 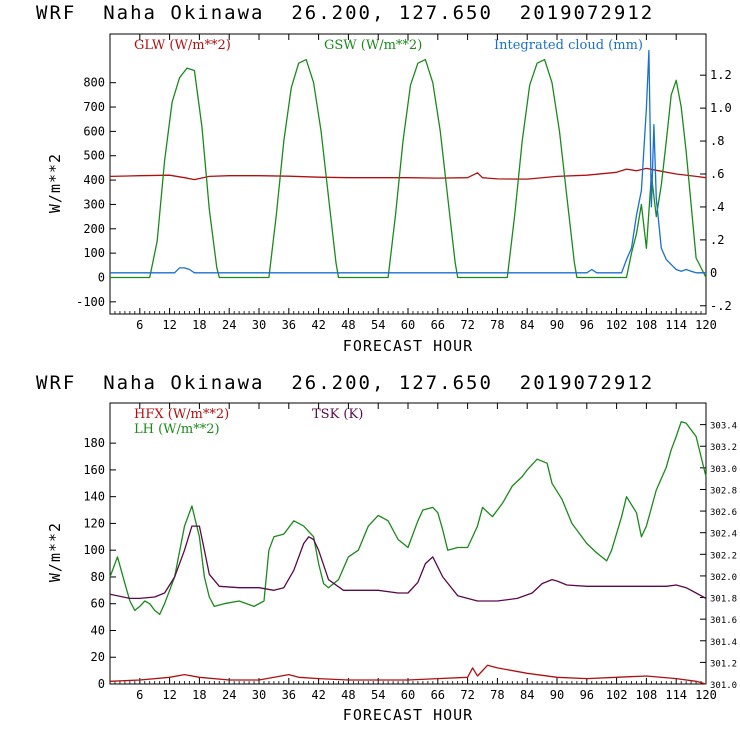 What do you see at coordinates (723, 535) in the screenshot?
I see `bottom-y2-tick-label: 302.4` at bounding box center [723, 535].